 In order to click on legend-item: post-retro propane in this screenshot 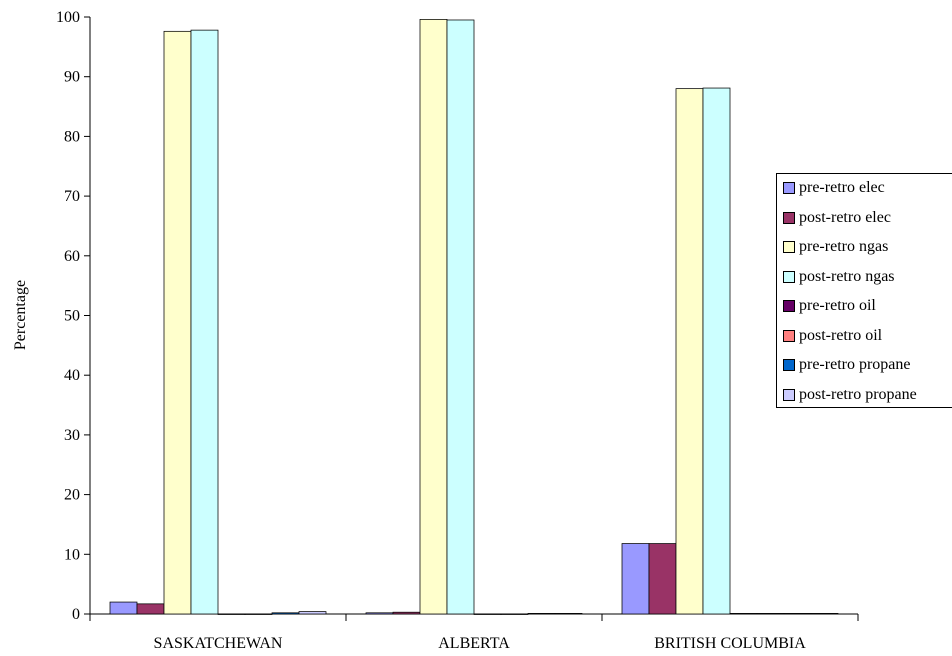, I will do `click(850, 395)`.